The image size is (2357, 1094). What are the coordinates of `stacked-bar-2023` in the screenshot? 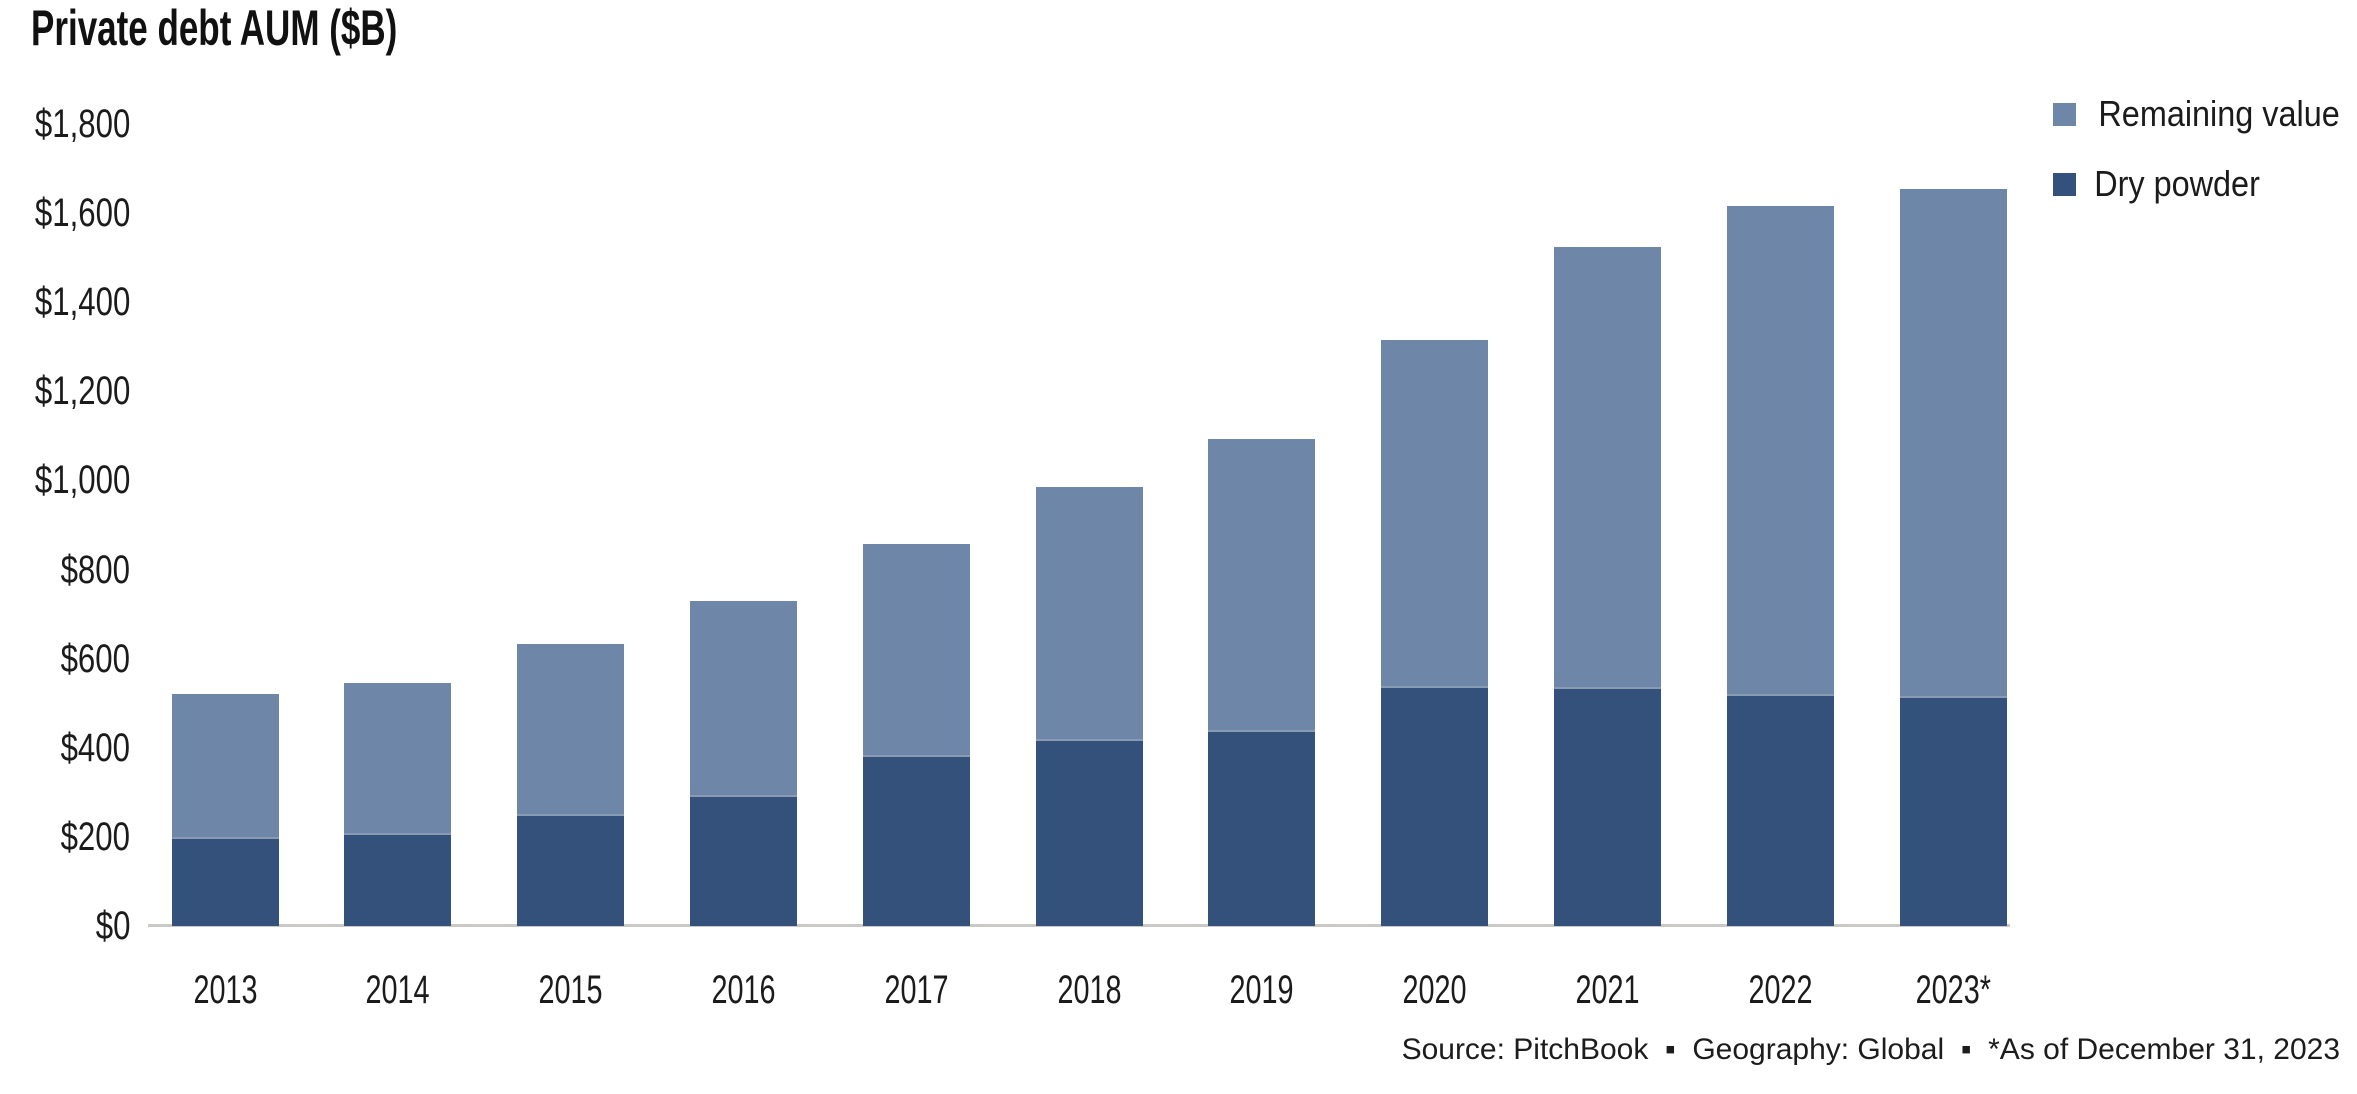 It's located at (1953, 557).